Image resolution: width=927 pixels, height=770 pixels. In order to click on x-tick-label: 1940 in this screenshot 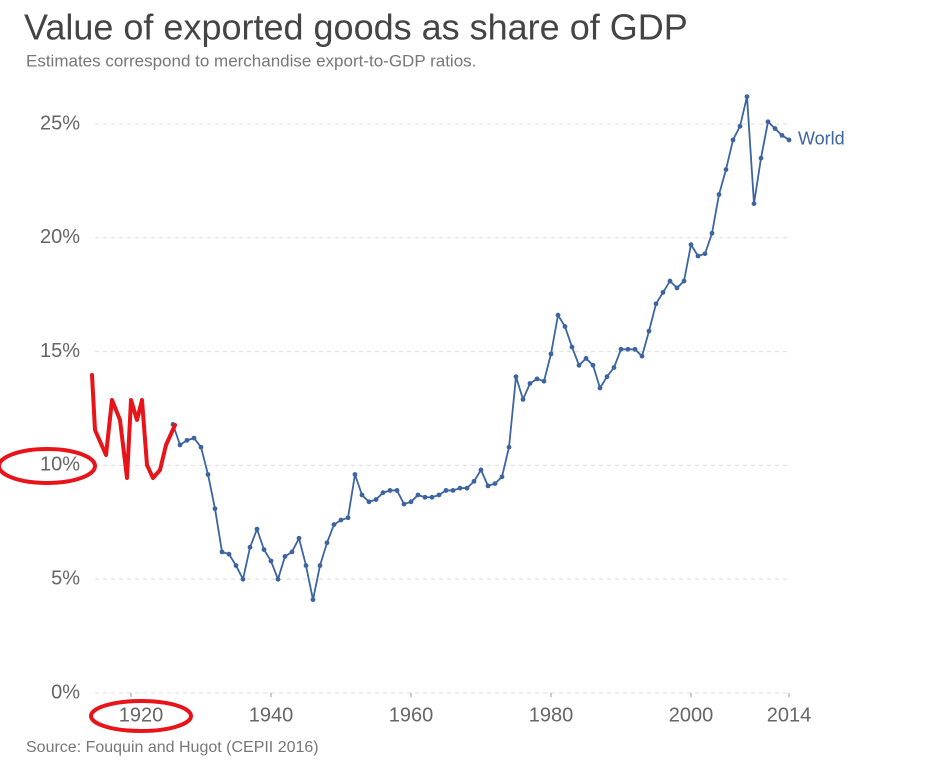, I will do `click(271, 715)`.